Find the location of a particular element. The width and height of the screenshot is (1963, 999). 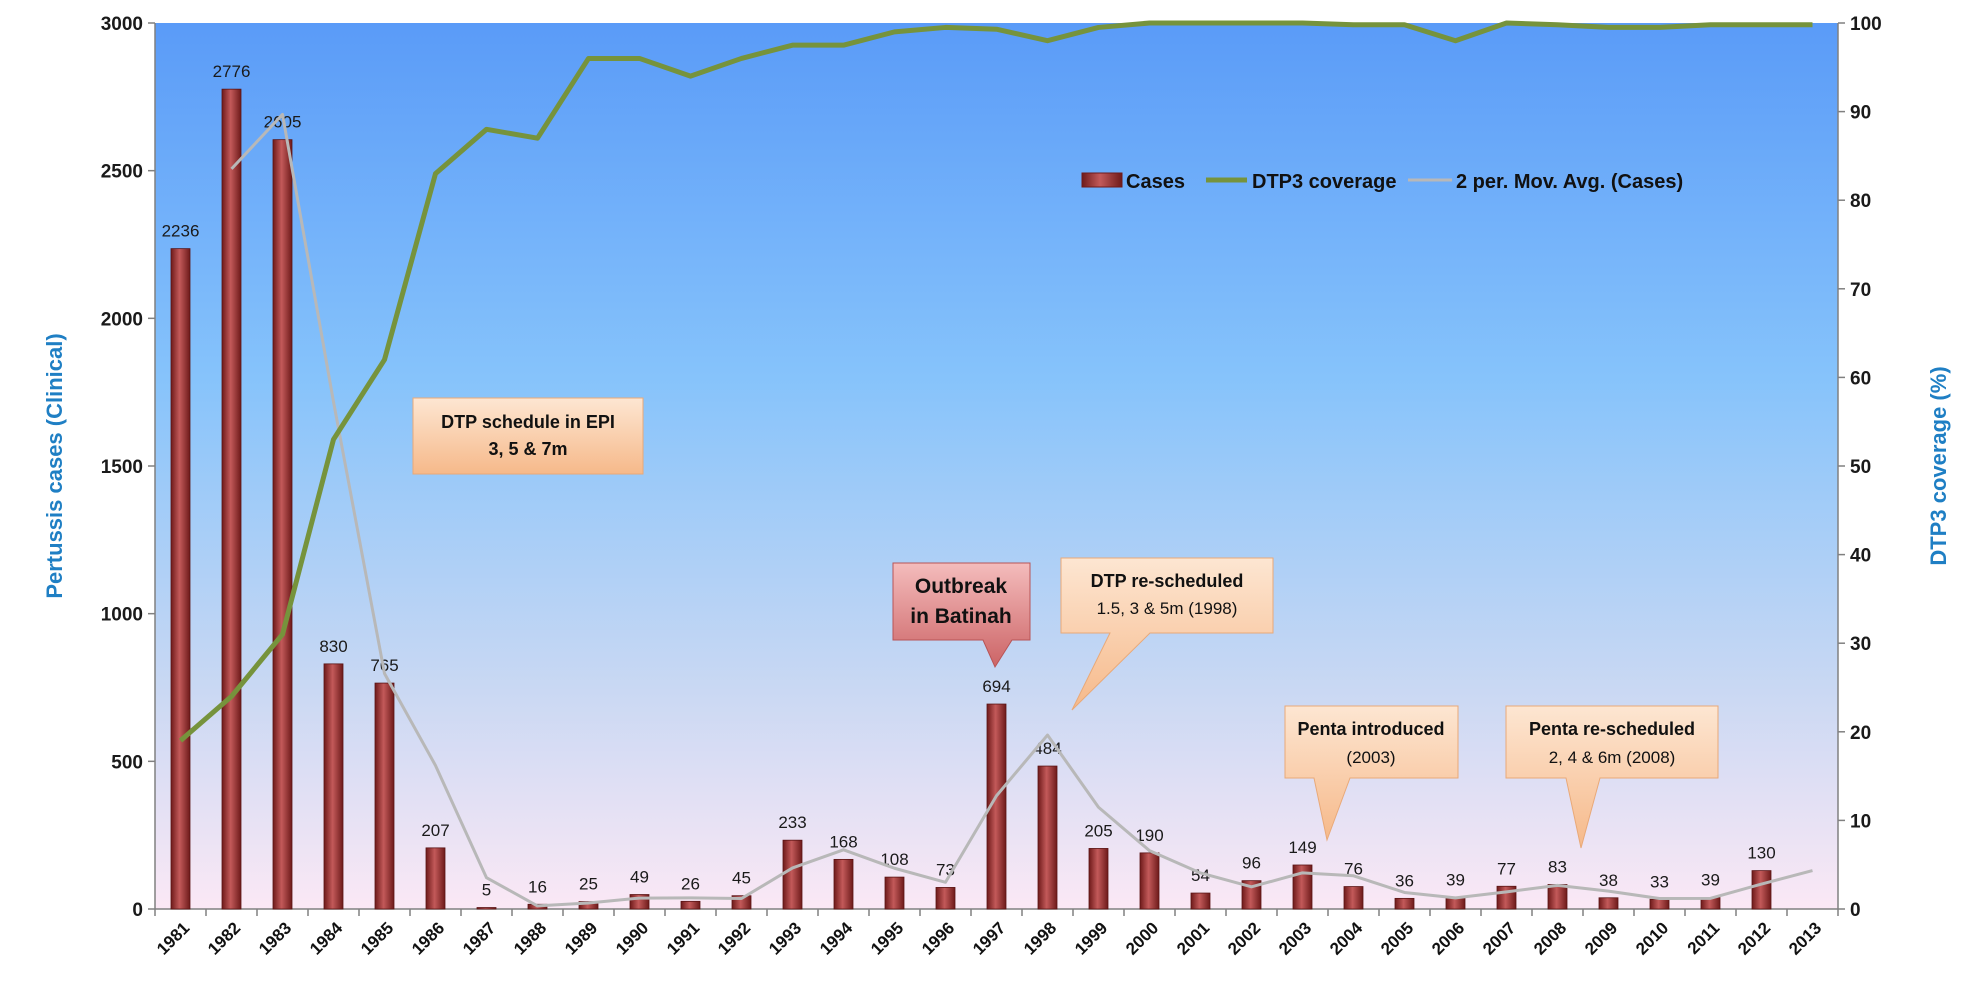

x-tick-label: 1988 is located at coordinates (530, 938).